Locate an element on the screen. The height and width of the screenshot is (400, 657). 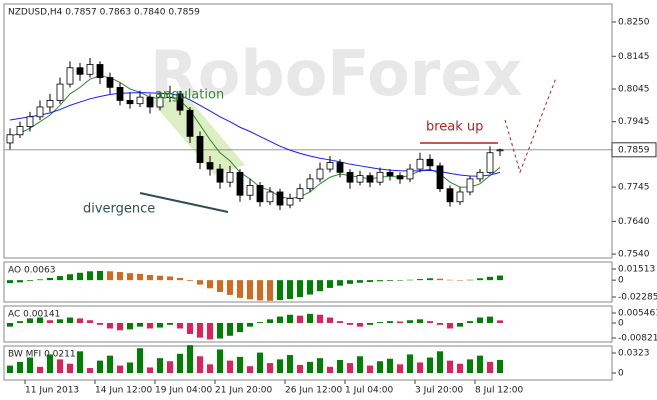
x-tick-label: 3 Jul 20:00 is located at coordinates (439, 391).